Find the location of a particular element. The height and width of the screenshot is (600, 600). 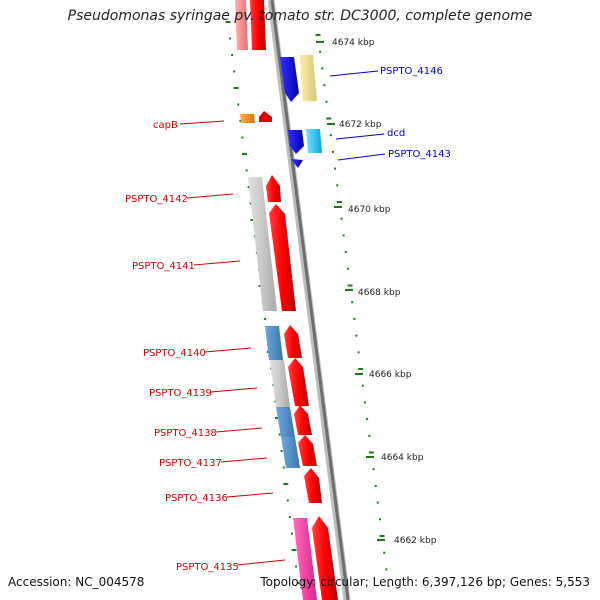

accession-label: Accession: NC_004578 is located at coordinates (76, 582).